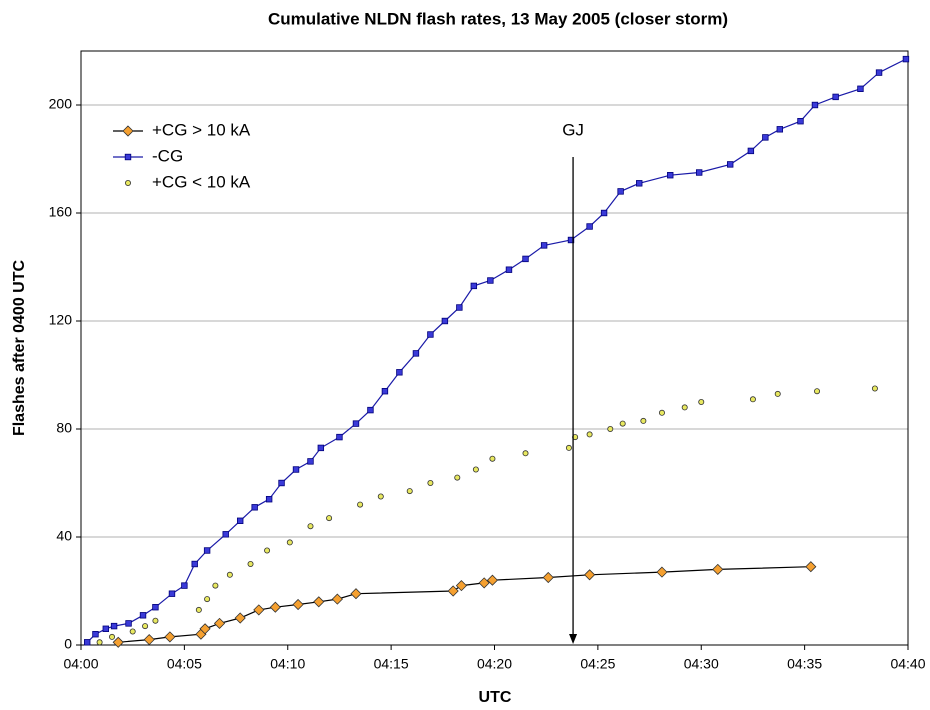  What do you see at coordinates (573, 639) in the screenshot?
I see `arrow-head` at bounding box center [573, 639].